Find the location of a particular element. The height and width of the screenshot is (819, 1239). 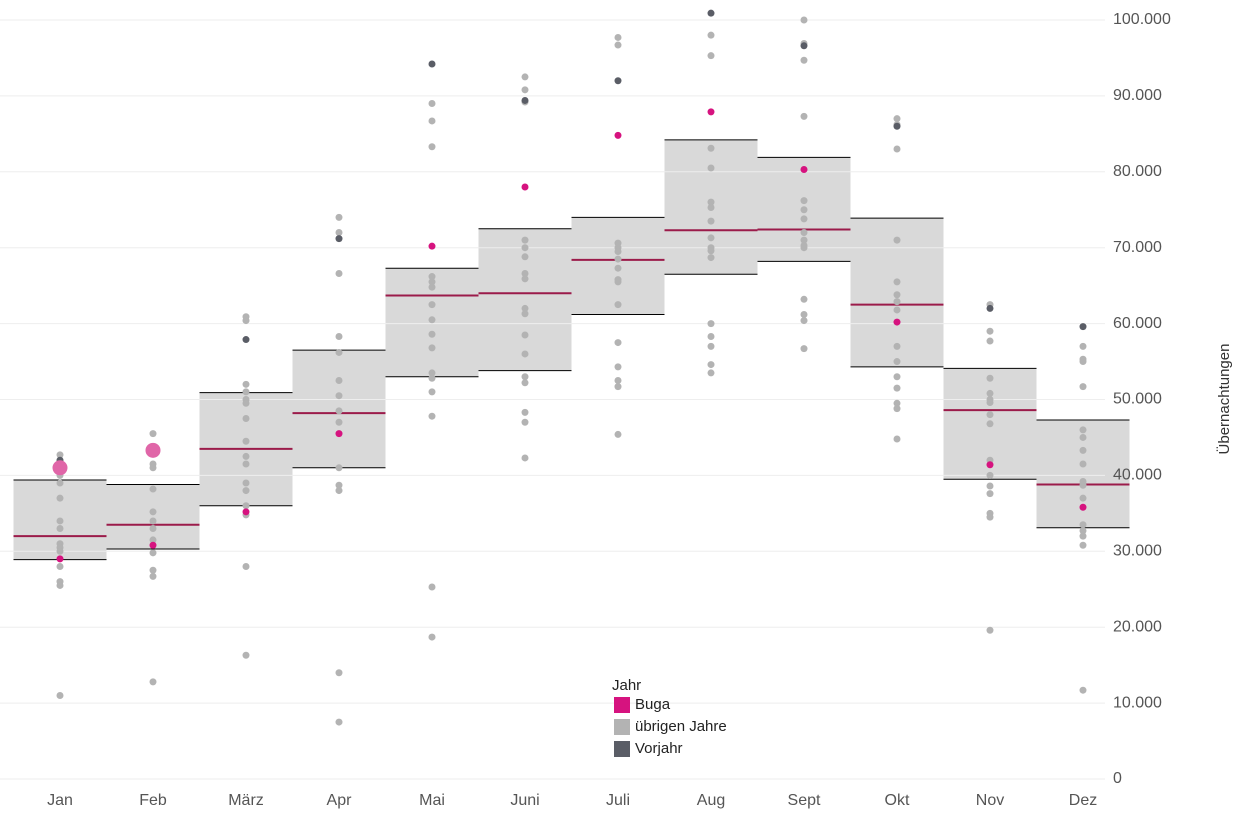

x-tick-label: Juni is located at coordinates (524, 800).